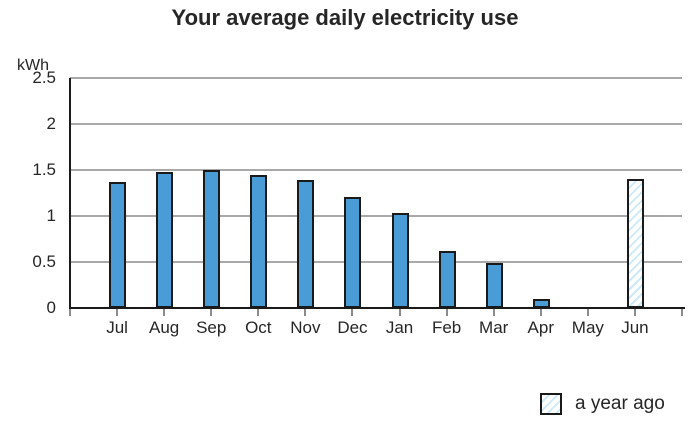  Describe the element at coordinates (211, 327) in the screenshot. I see `month-label-sep: Sep` at that location.